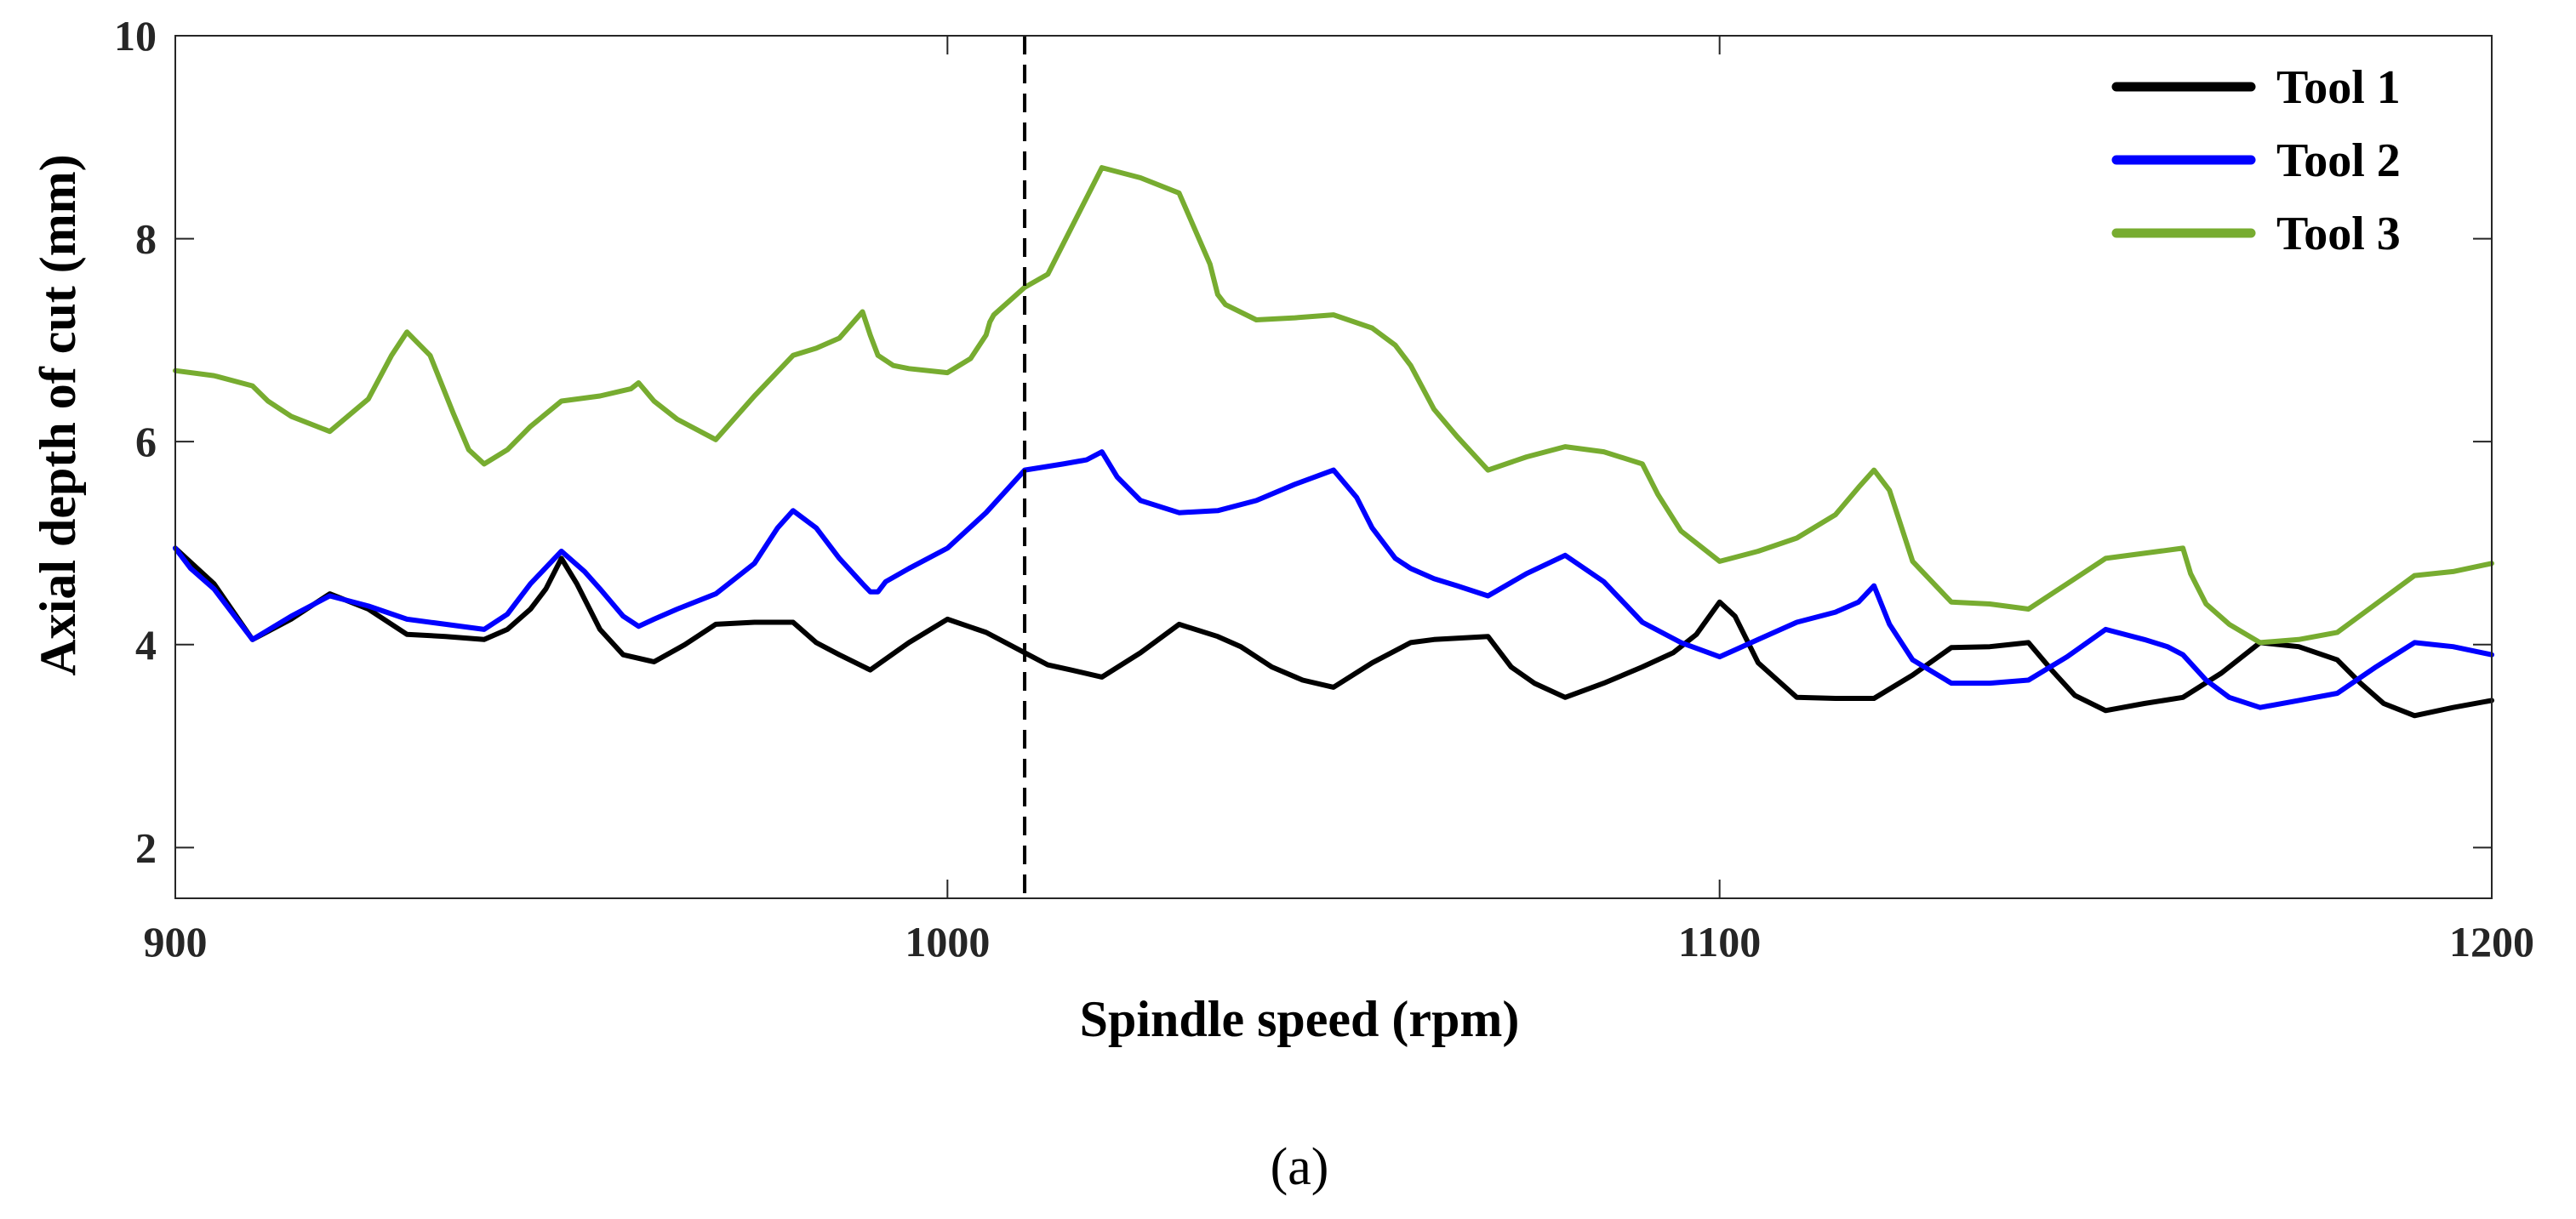 The width and height of the screenshot is (2576, 1219). What do you see at coordinates (58, 414) in the screenshot?
I see `y-axis-label: Axial depth of cut (mm)` at bounding box center [58, 414].